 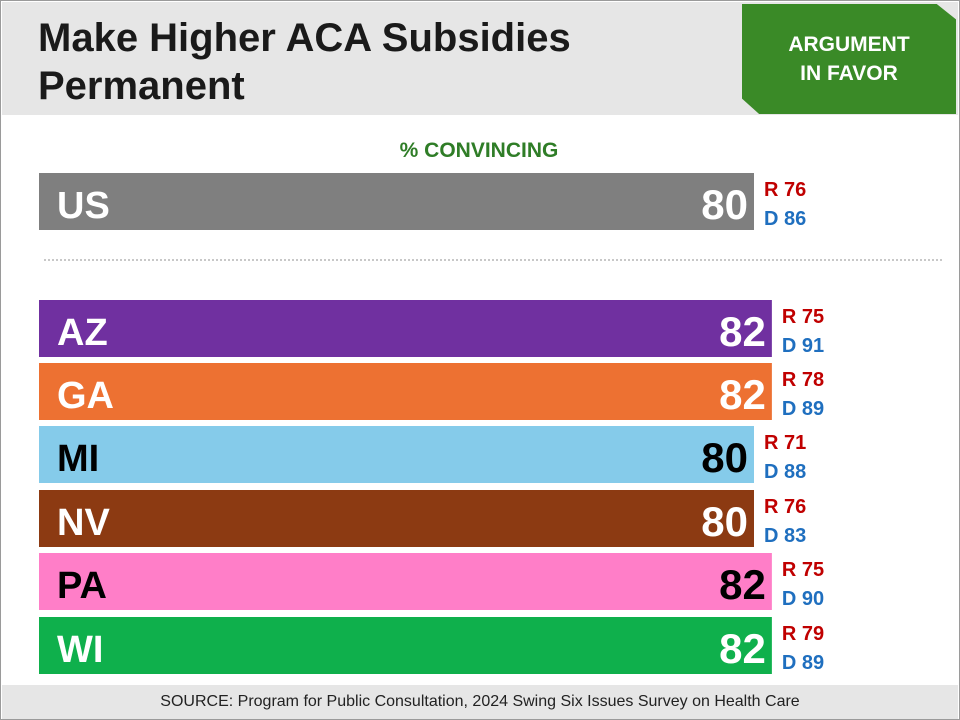 I want to click on category-label-mi: MI, so click(x=78, y=459).